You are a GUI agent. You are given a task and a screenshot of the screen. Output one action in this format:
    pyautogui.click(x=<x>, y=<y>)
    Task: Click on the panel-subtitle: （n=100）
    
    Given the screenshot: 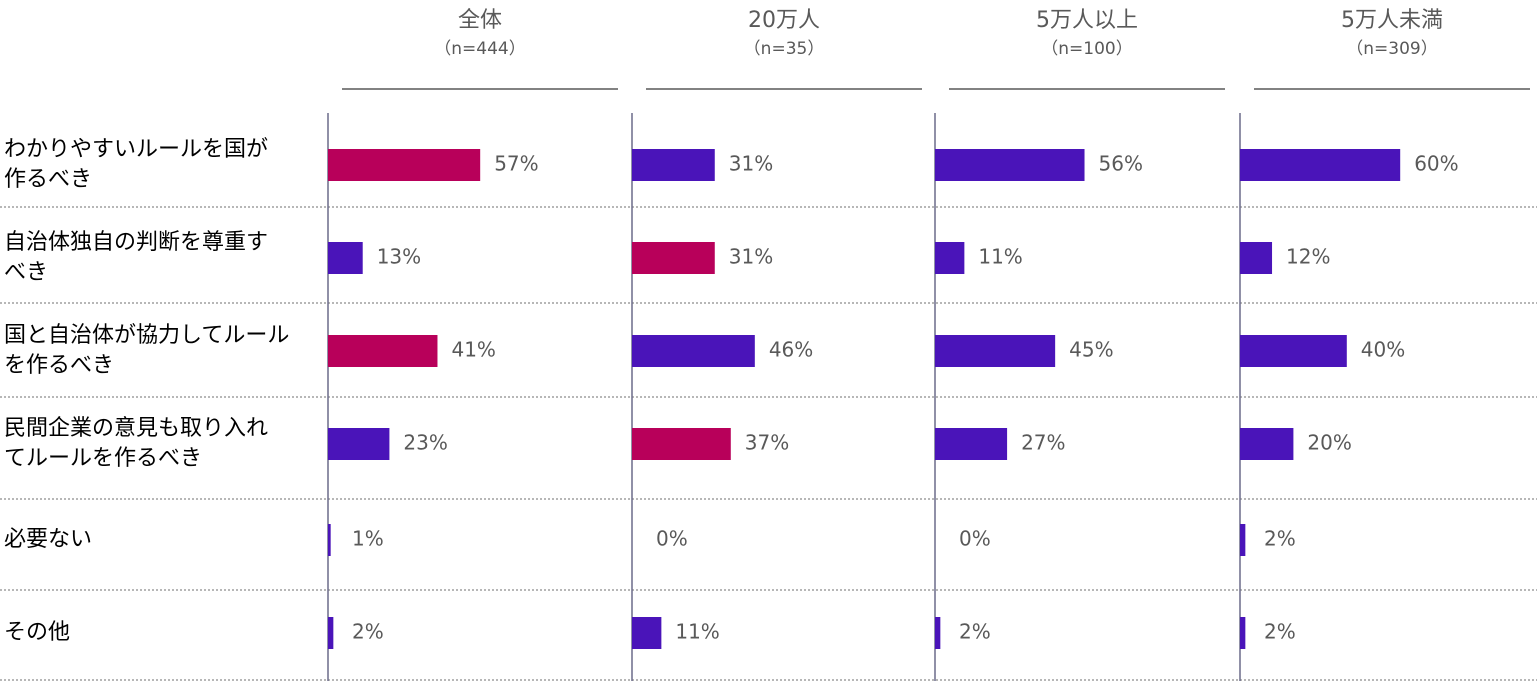 What is the action you would take?
    pyautogui.click(x=1086, y=49)
    